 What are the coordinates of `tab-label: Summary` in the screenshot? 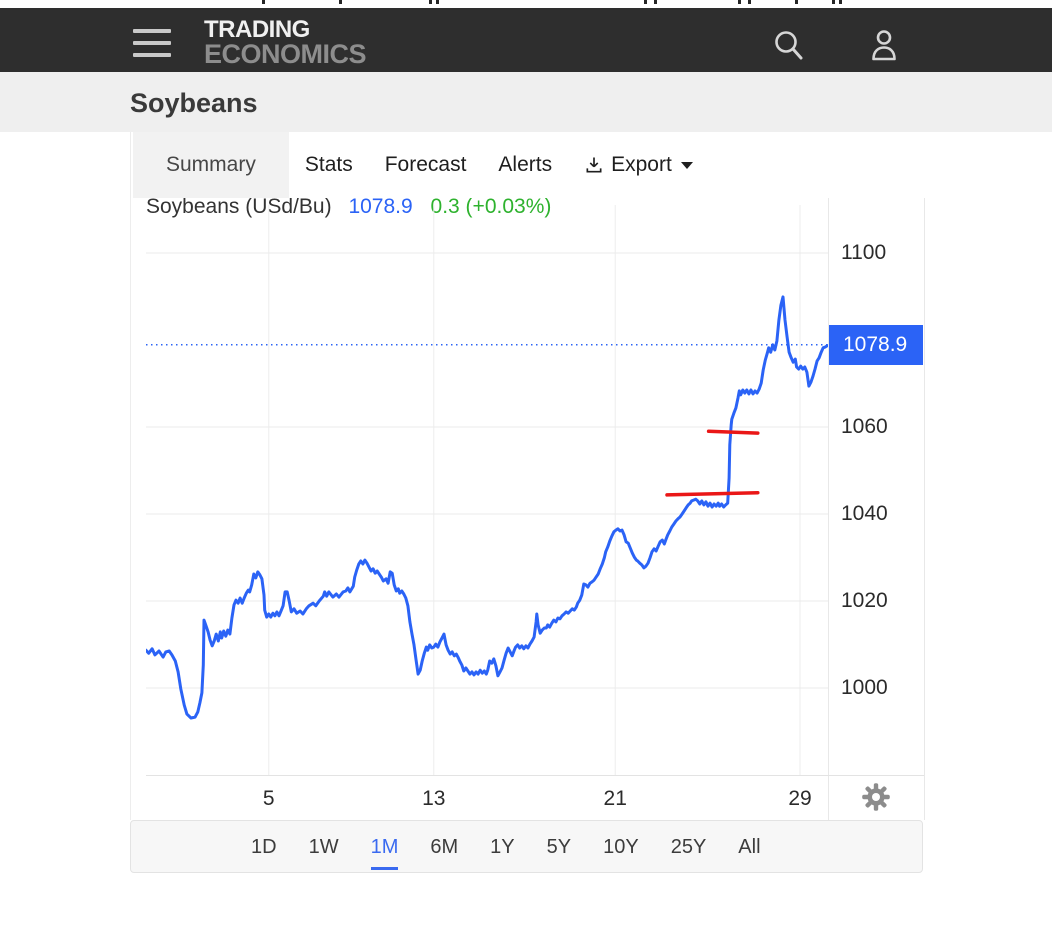 It's located at (211, 164).